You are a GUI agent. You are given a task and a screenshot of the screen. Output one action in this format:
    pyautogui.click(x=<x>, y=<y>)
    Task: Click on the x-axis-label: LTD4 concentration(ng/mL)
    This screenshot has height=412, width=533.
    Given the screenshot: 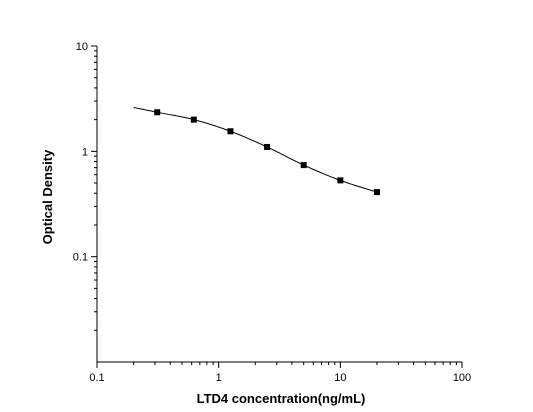 What is the action you would take?
    pyautogui.click(x=281, y=398)
    